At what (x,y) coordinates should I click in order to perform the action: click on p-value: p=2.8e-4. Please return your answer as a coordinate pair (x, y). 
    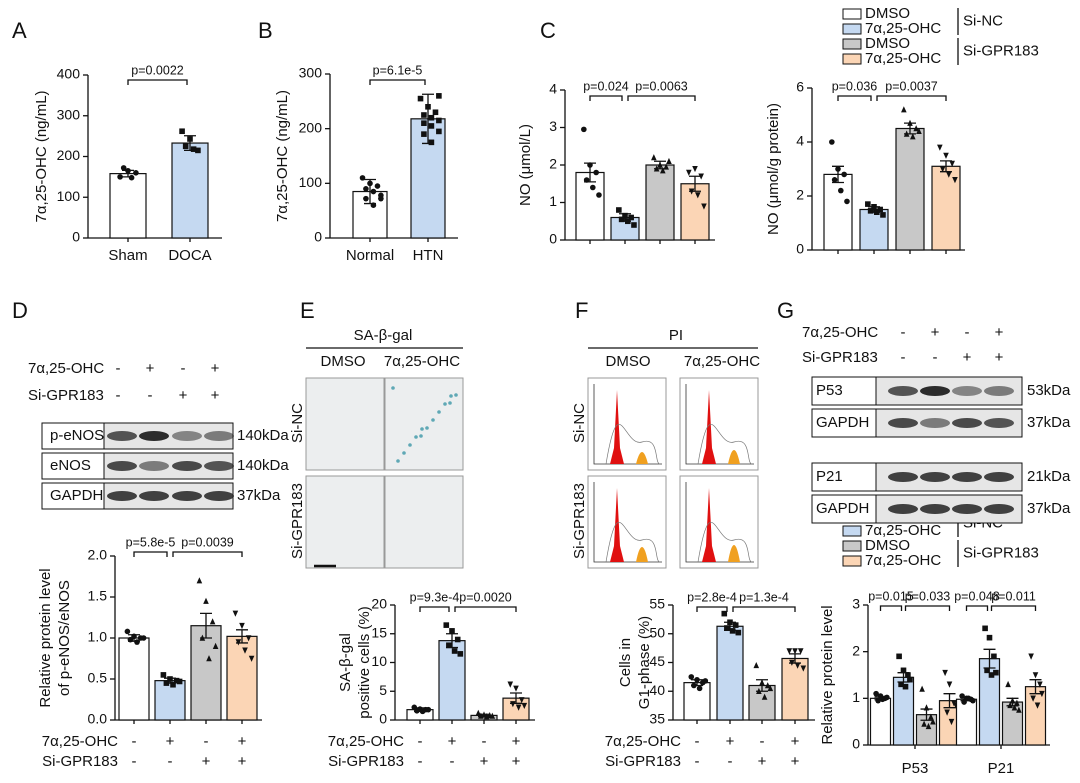
    Looking at the image, I should click on (712, 597).